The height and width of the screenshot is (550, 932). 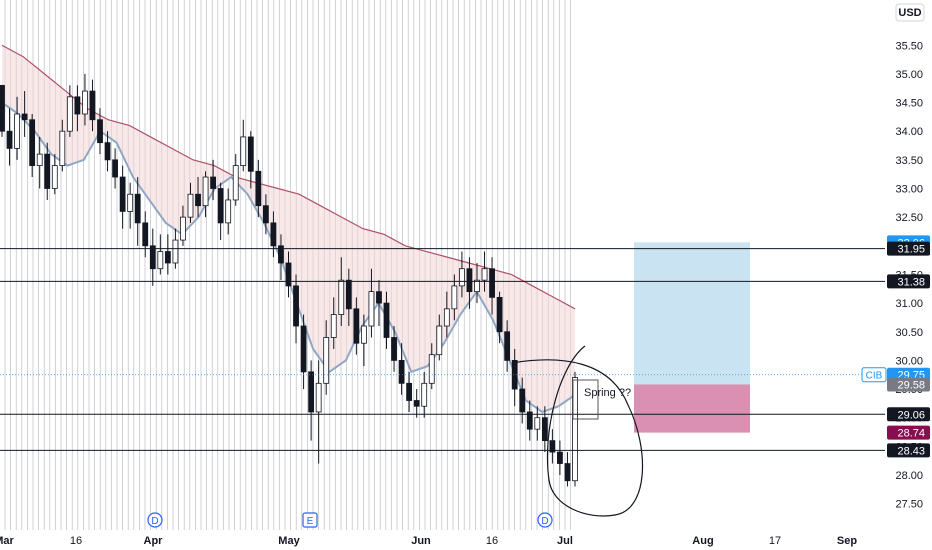 I want to click on y-tick-label: 28.00, so click(x=909, y=476).